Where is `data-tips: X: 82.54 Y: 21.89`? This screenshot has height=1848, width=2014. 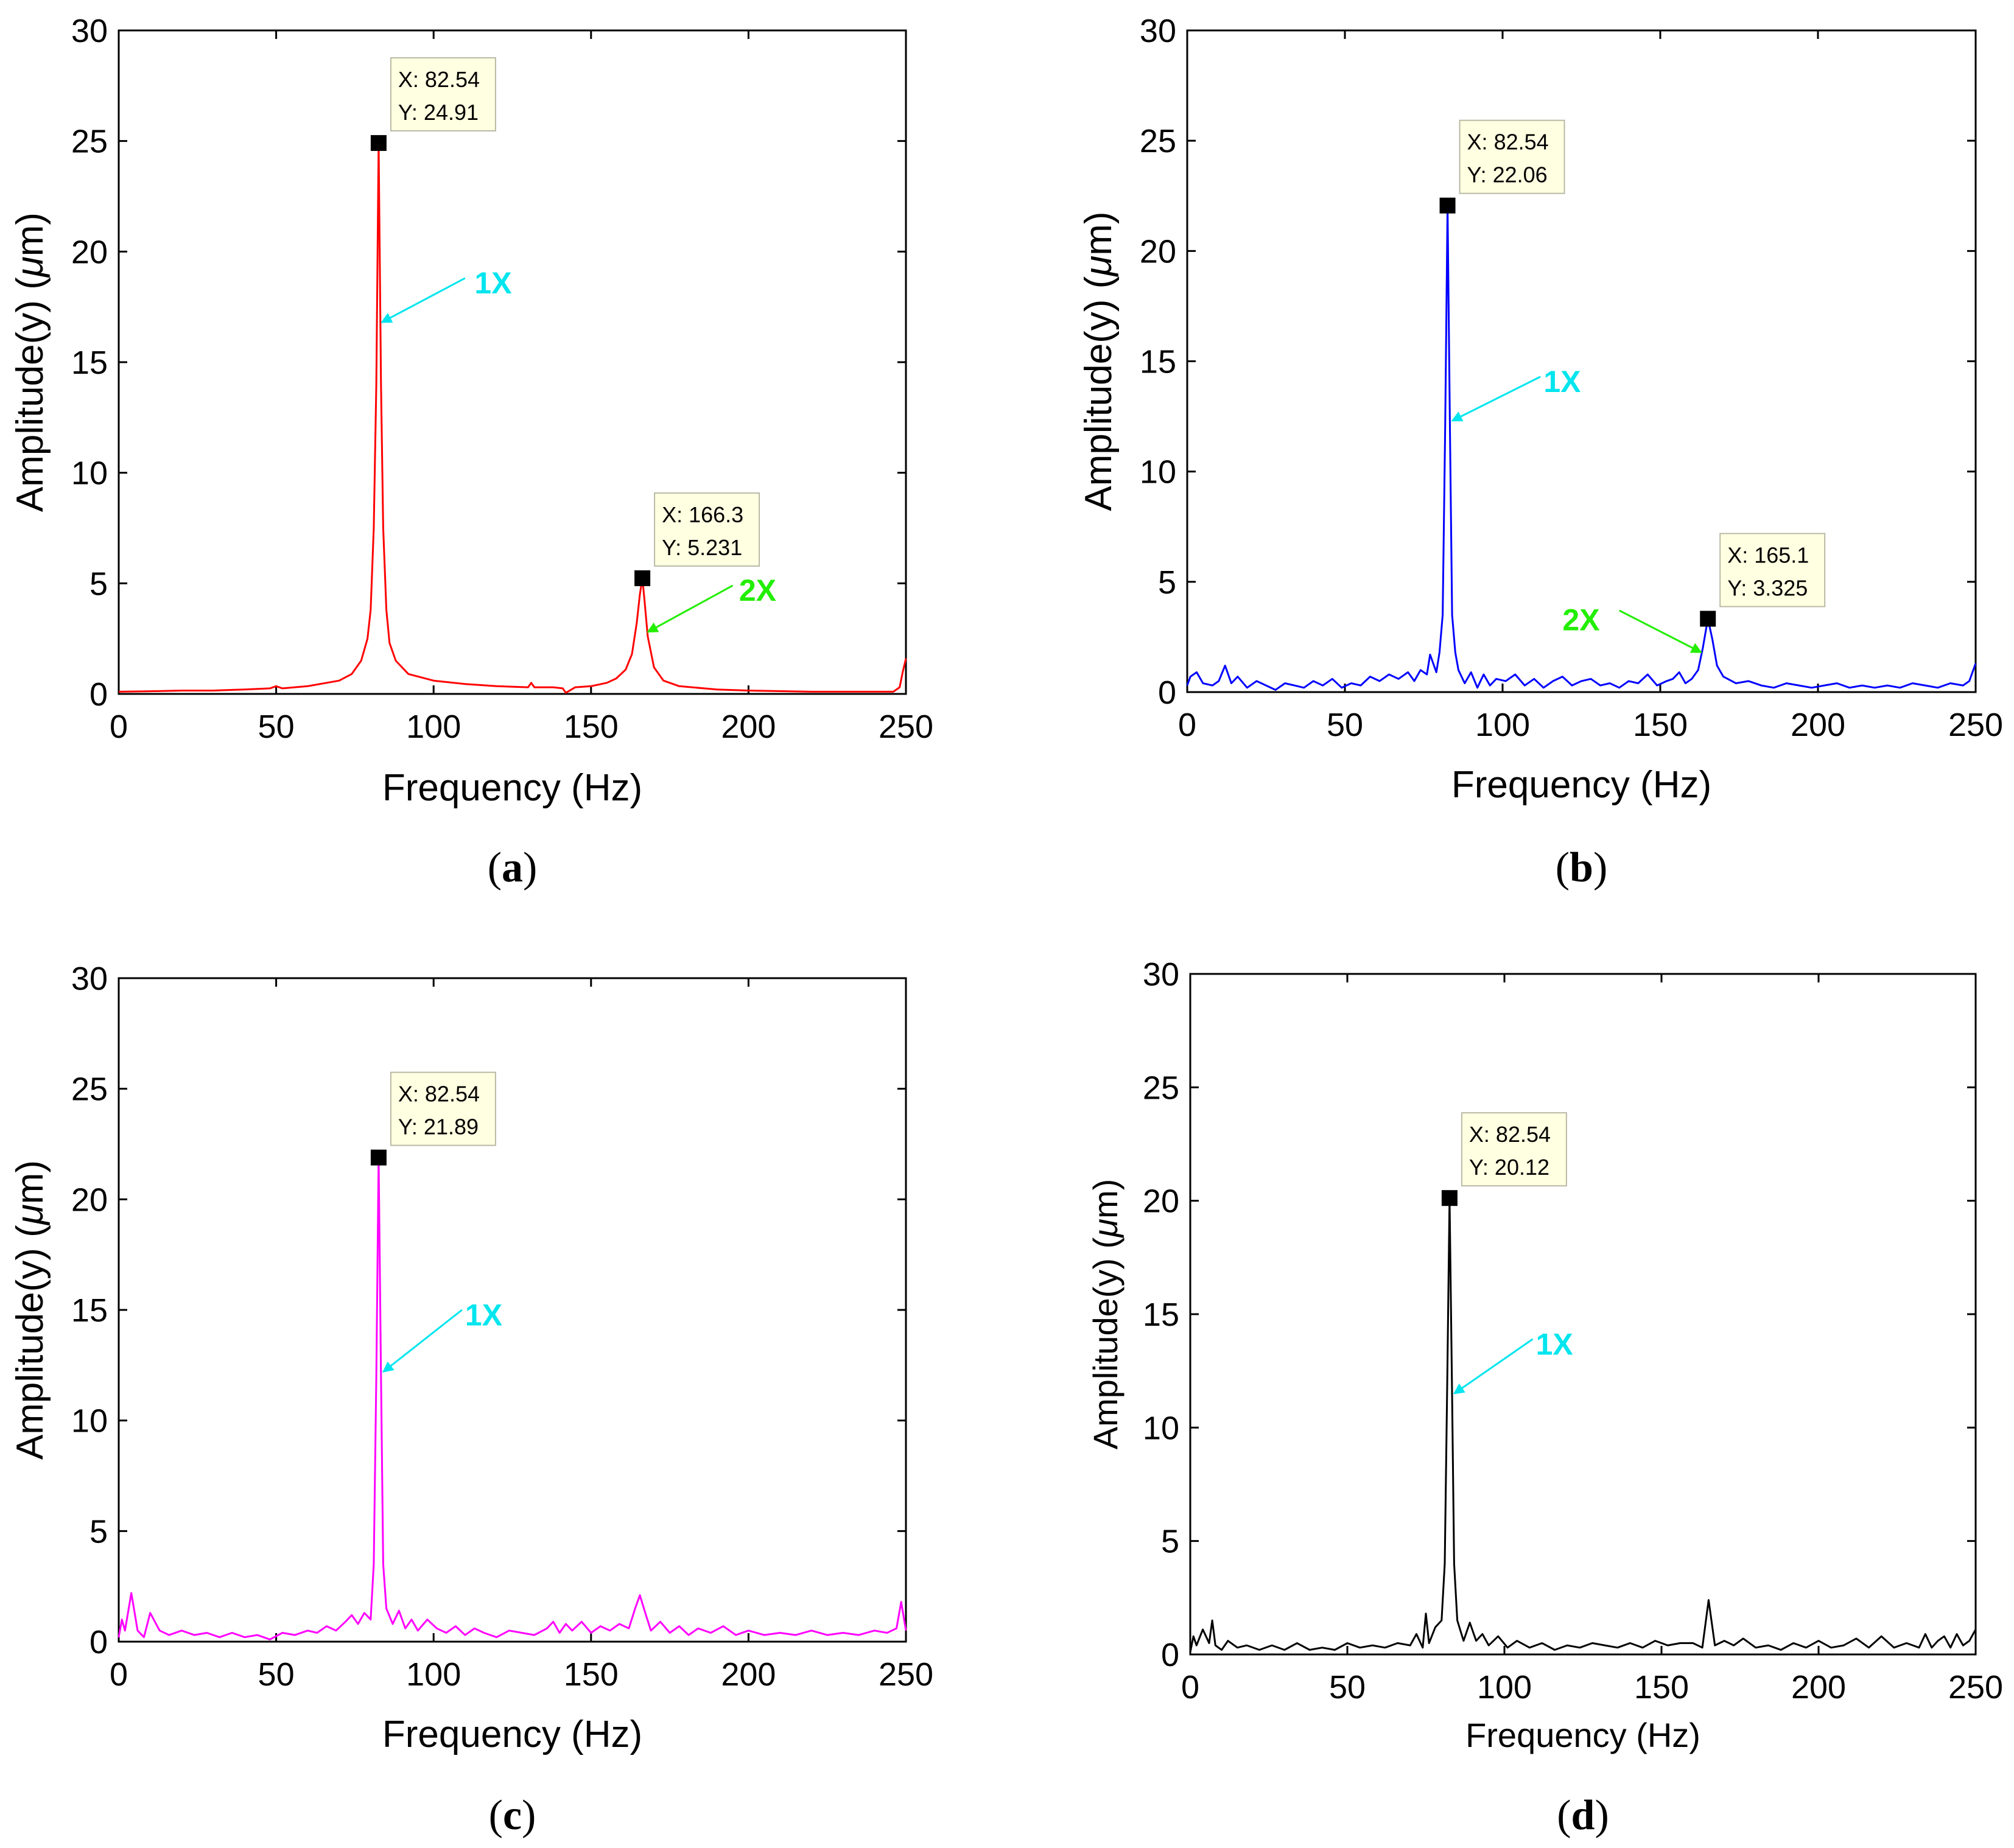
data-tips: X: 82.54 Y: 21.89 is located at coordinates (433, 1118).